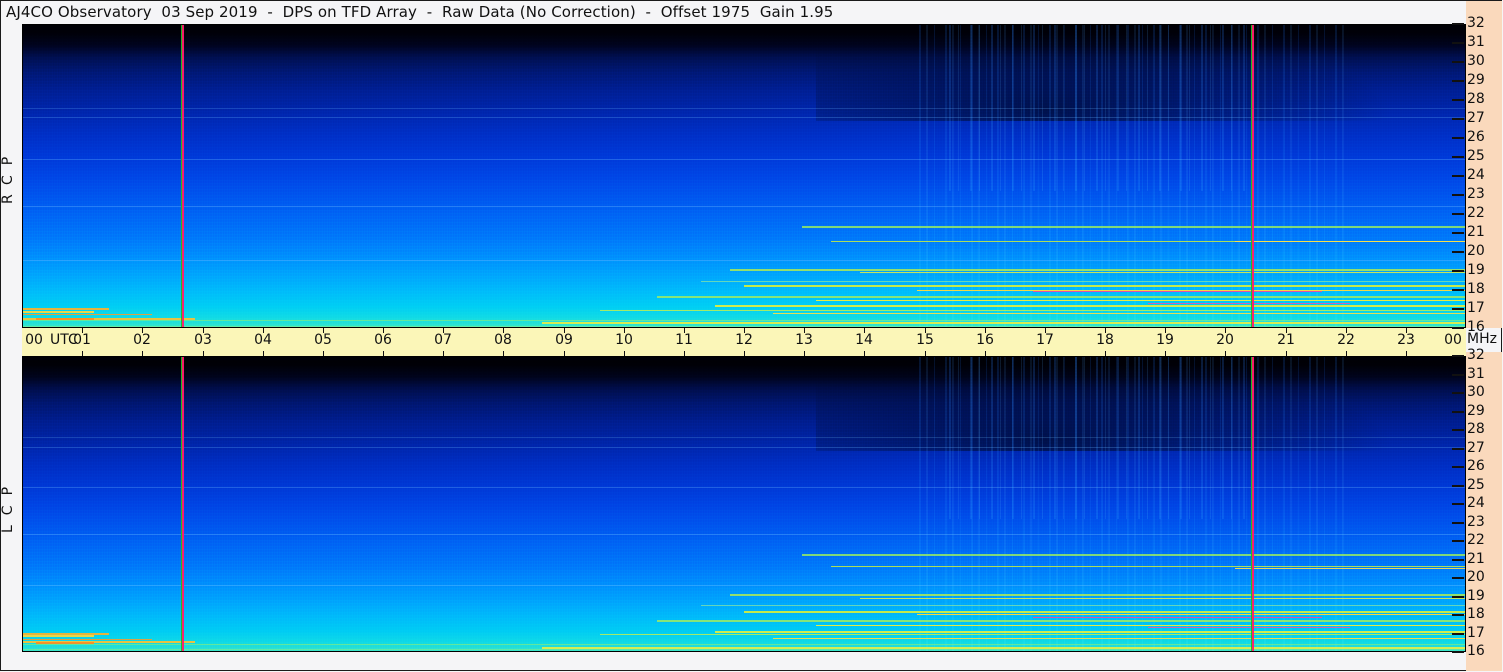 The image size is (1503, 672). I want to click on lcp-dark-region, so click(1105, 403).